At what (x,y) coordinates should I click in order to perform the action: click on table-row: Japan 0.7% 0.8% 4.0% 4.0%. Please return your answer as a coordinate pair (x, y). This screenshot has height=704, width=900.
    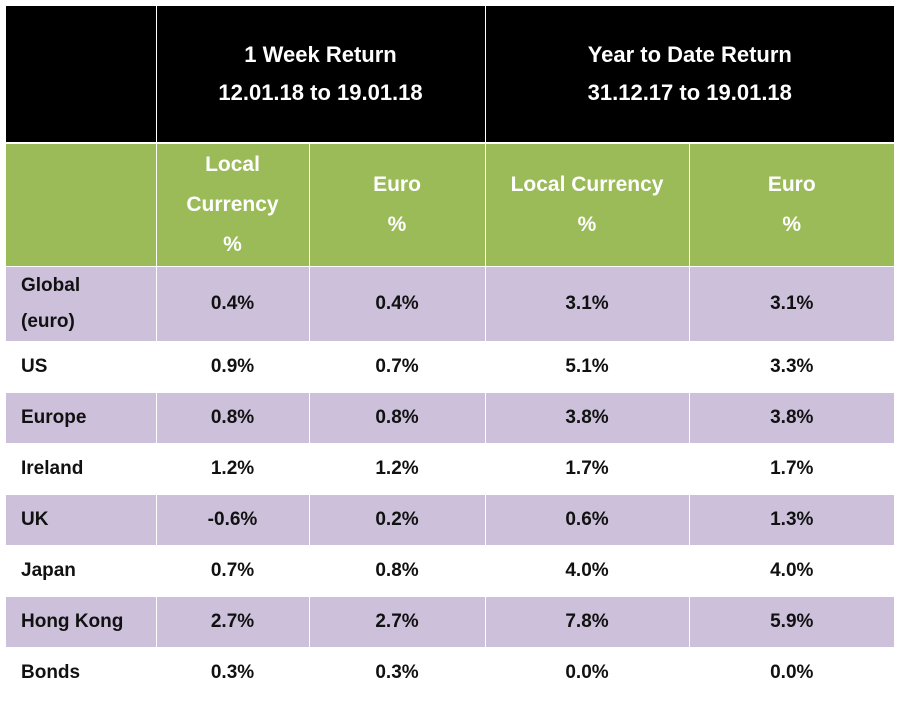
    Looking at the image, I should click on (450, 571).